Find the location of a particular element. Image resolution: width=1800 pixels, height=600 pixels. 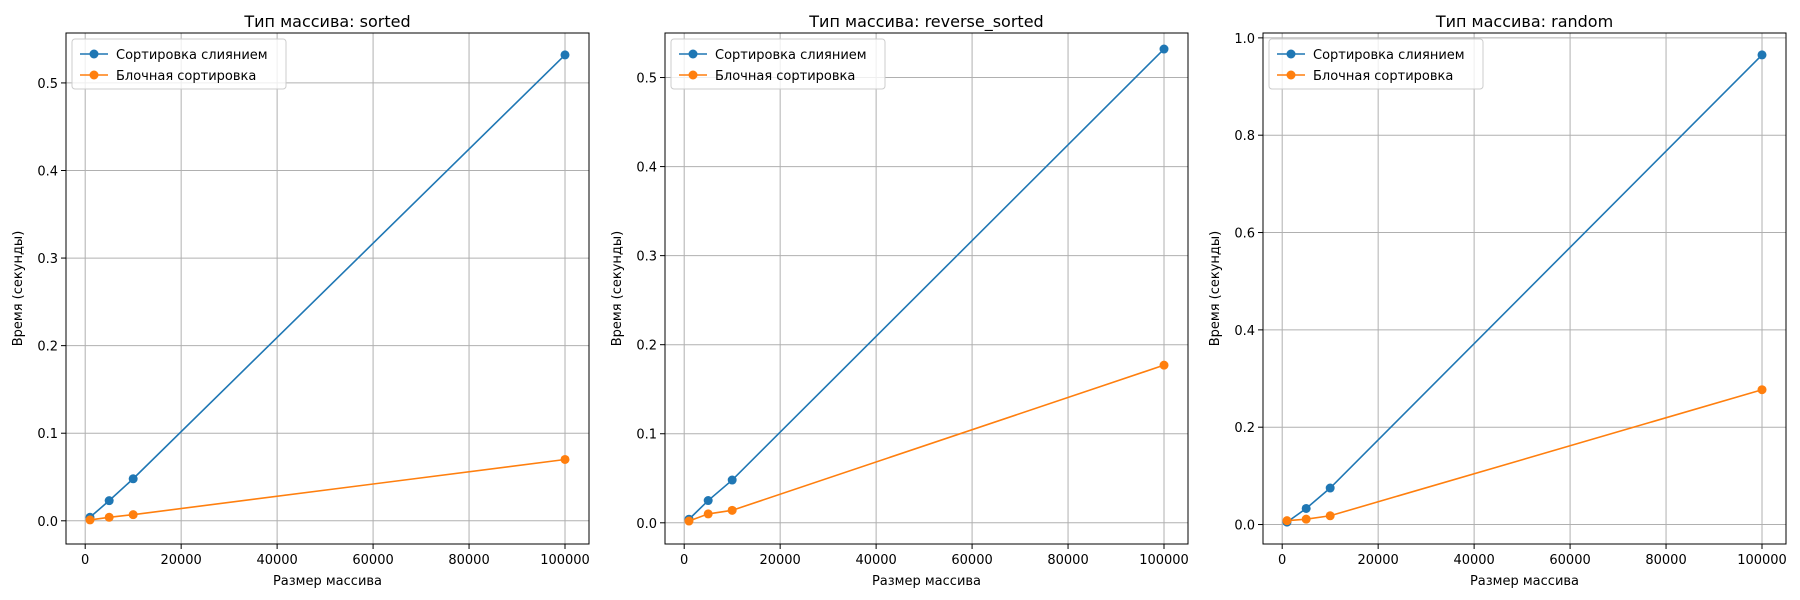

y-tick-label: 1.0 is located at coordinates (1244, 39).